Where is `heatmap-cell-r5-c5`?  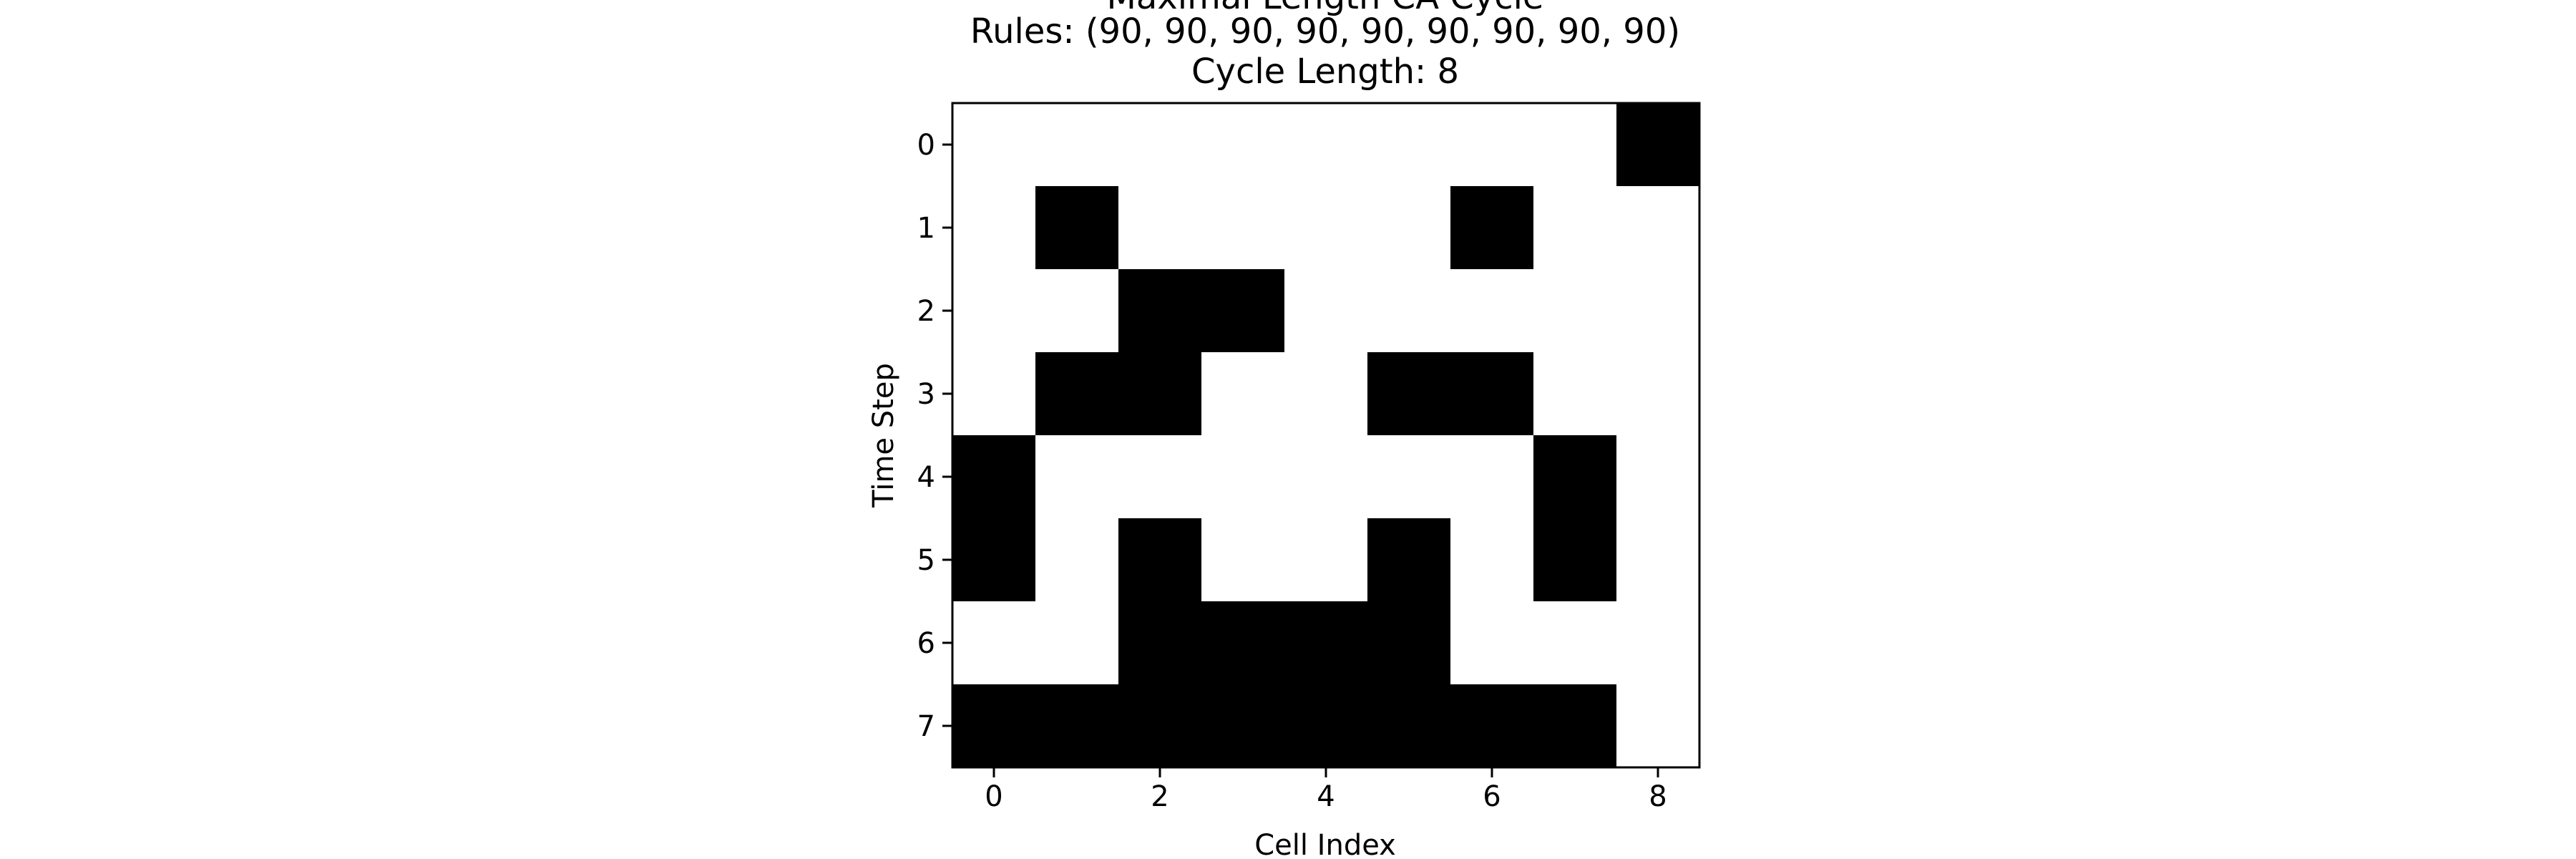 heatmap-cell-r5-c5 is located at coordinates (1409, 560).